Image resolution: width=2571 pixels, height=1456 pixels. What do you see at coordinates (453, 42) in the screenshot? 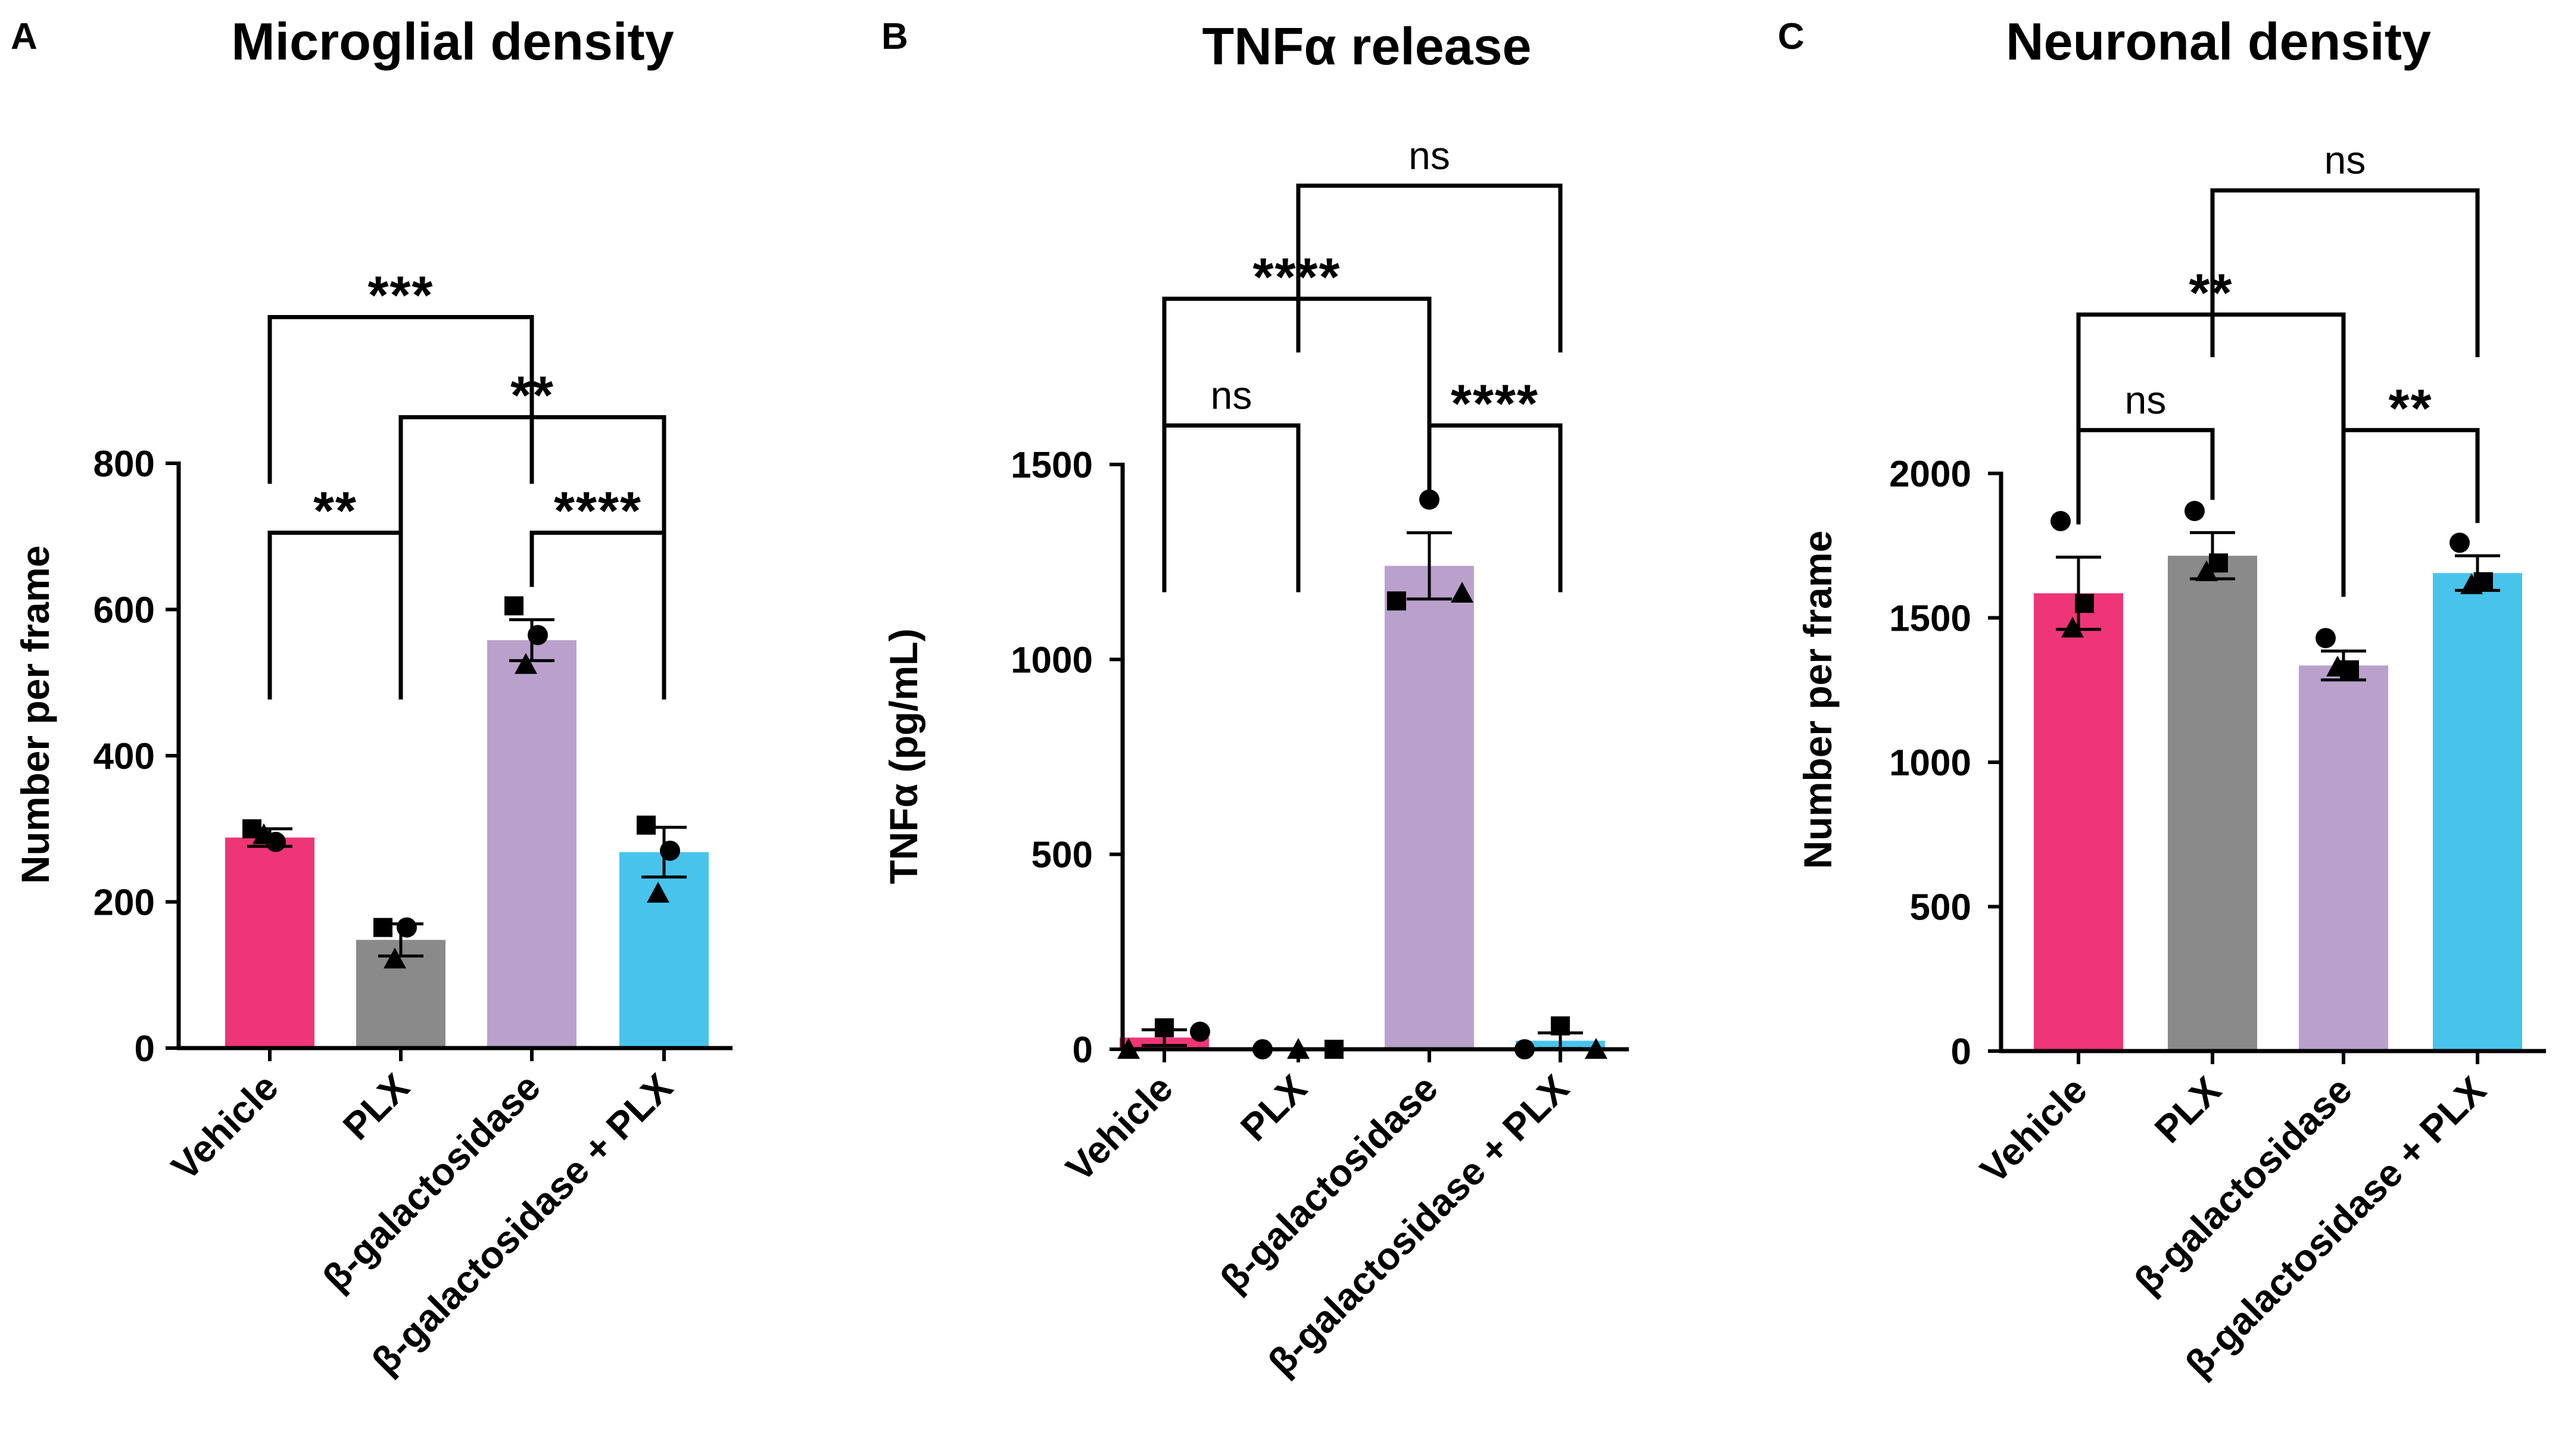
I see `chart-title-microglial-density: Microglial density` at bounding box center [453, 42].